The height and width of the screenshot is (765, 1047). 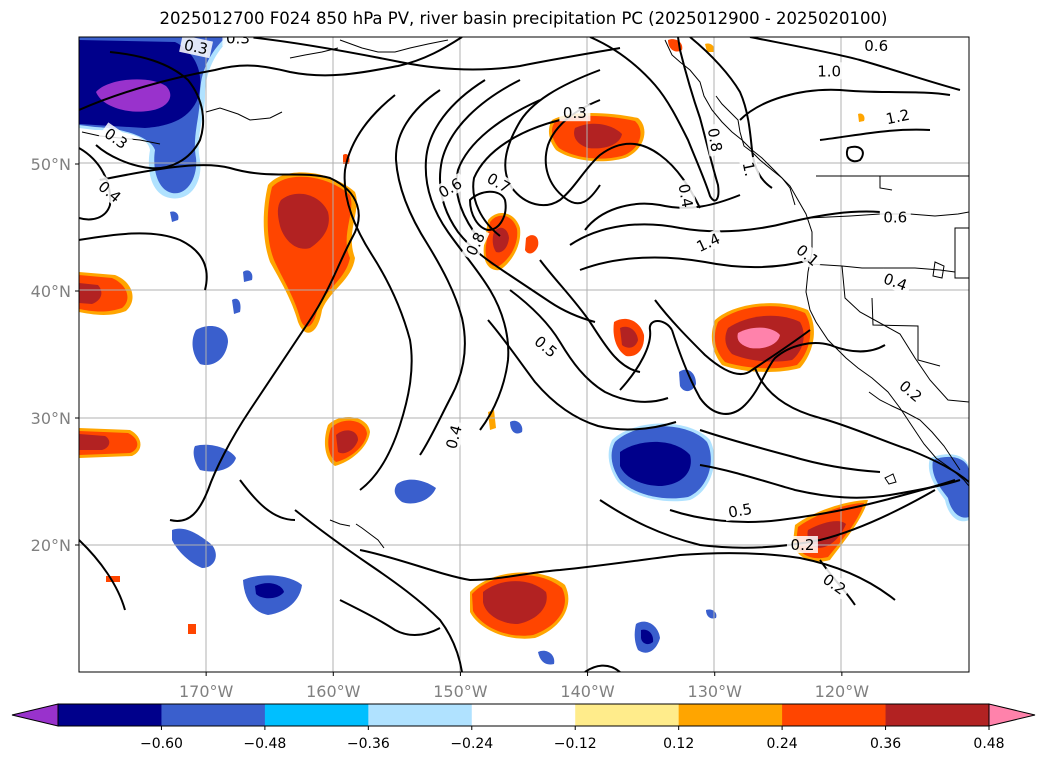 I want to click on precip-blob-california, so click(x=713, y=337).